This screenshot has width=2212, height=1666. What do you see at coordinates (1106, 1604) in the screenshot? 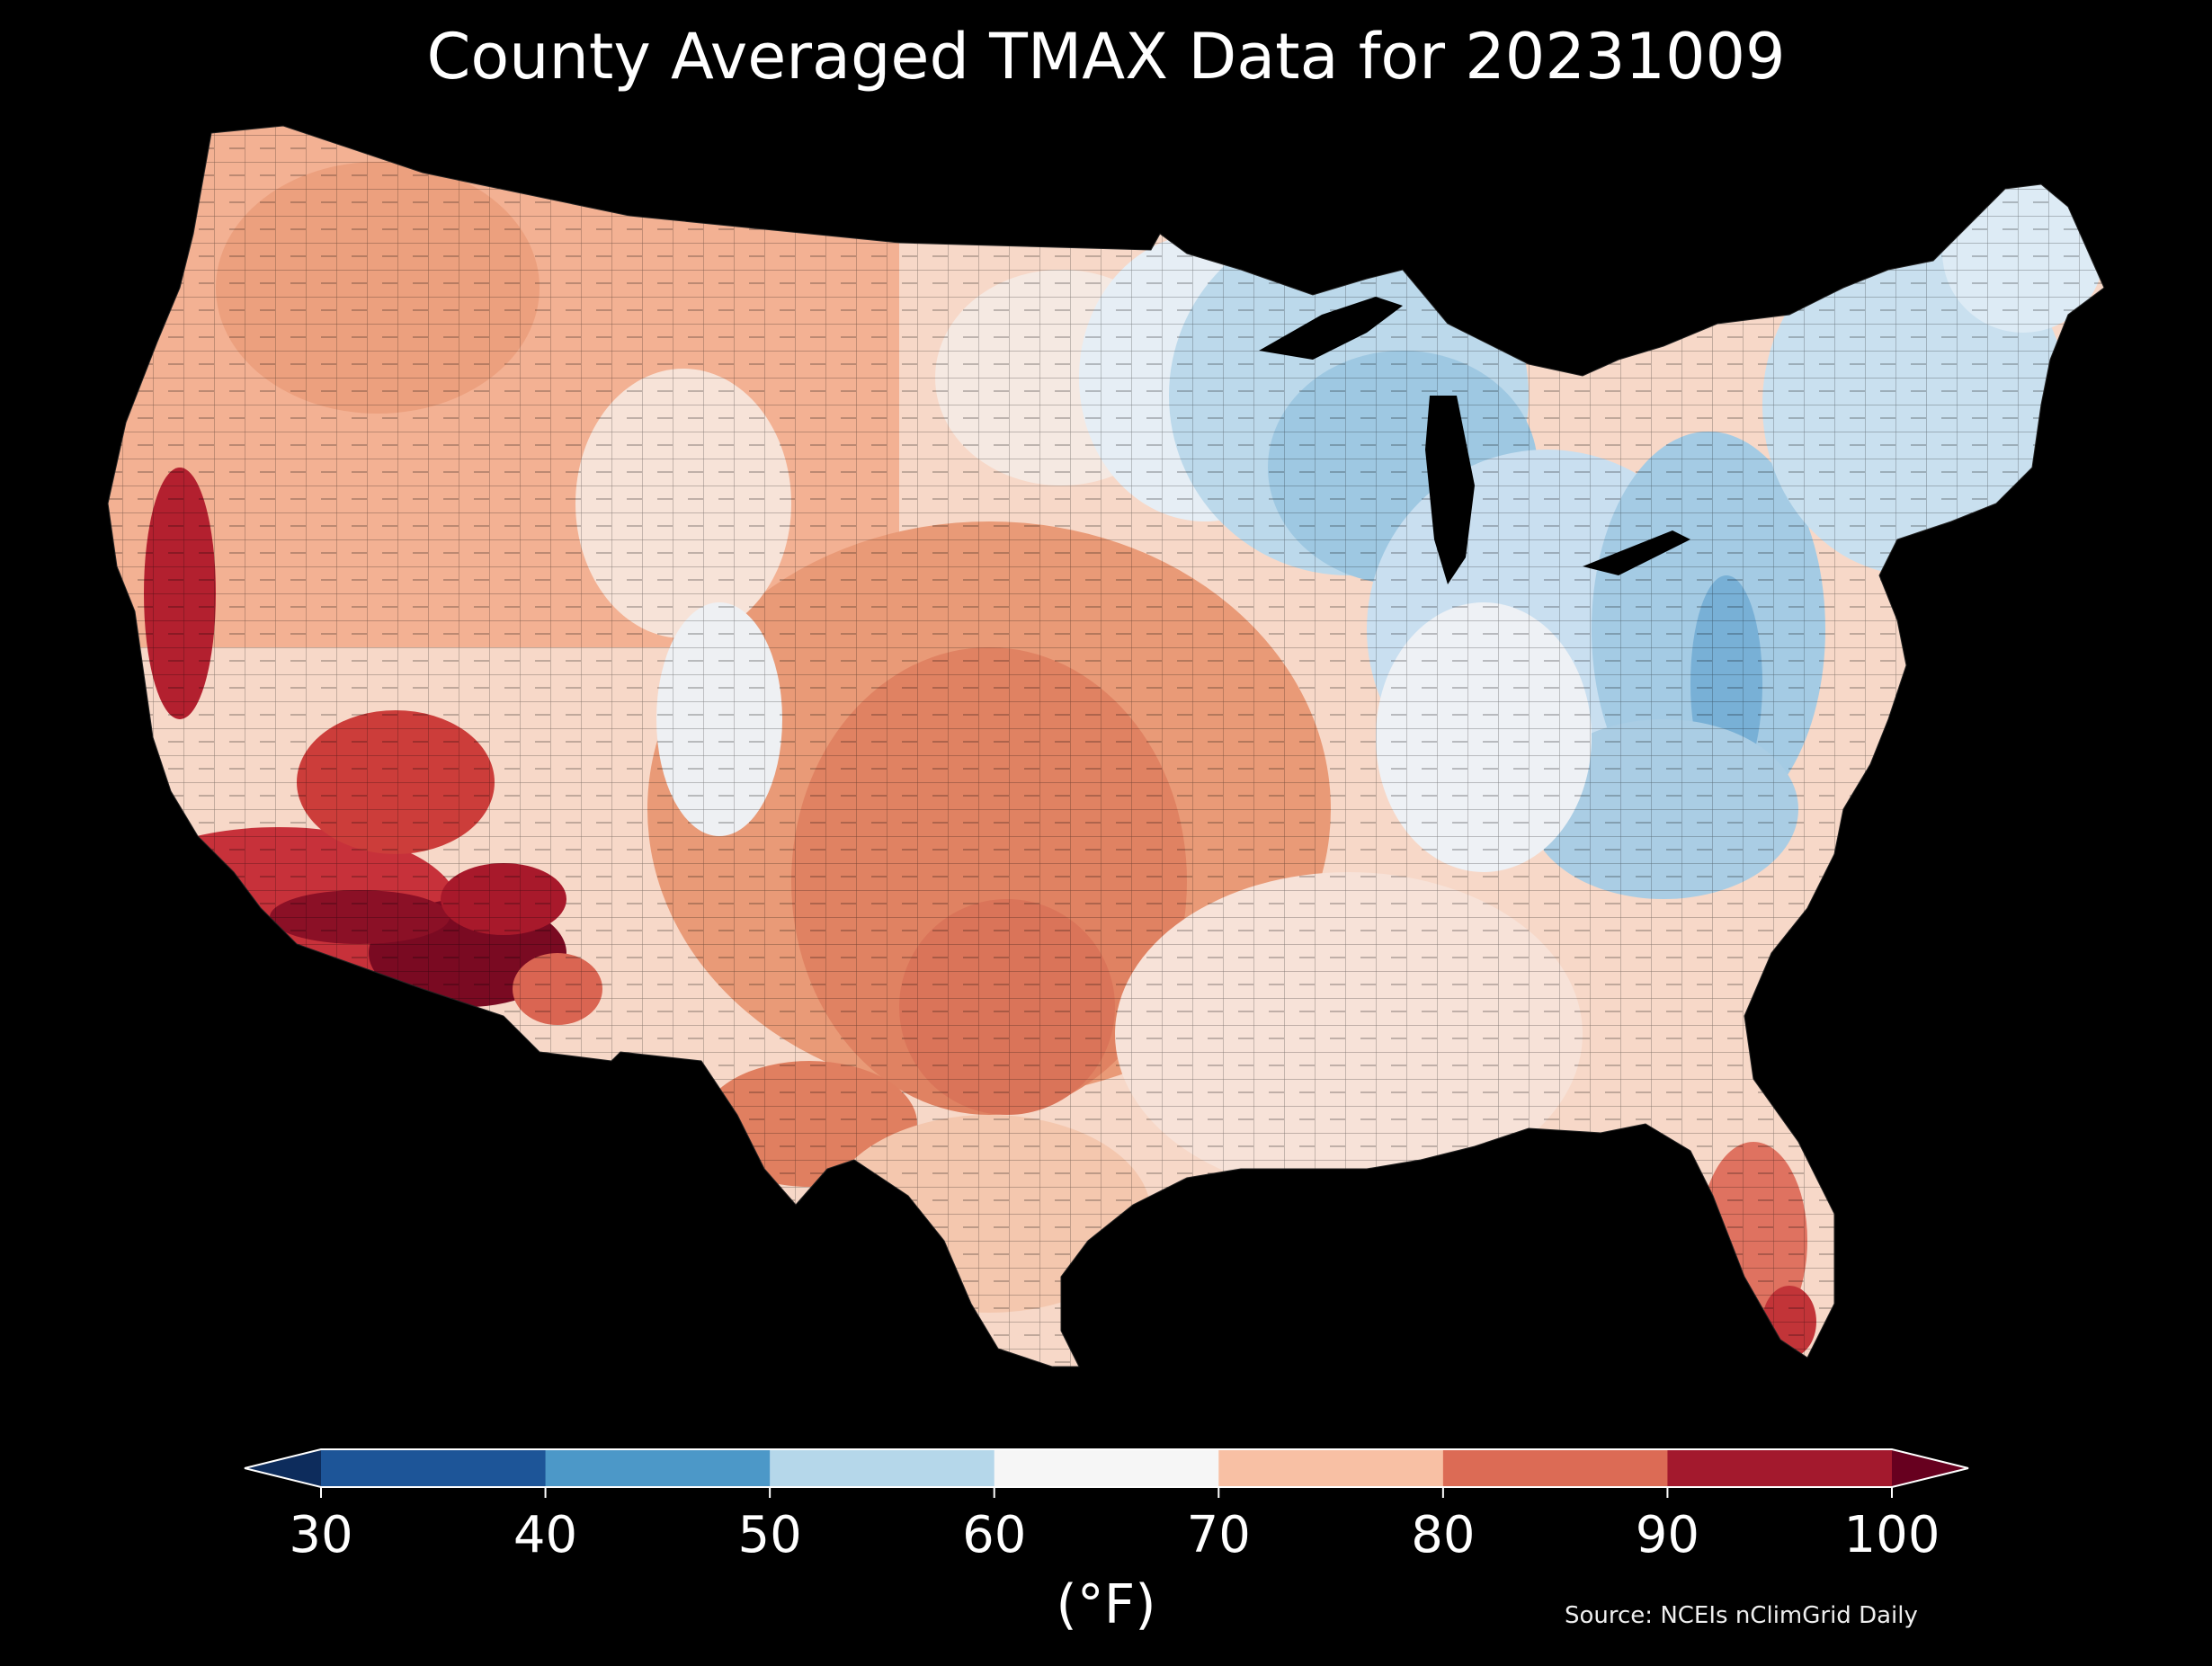
I see `colorbar-unit-label: (°F)` at bounding box center [1106, 1604].